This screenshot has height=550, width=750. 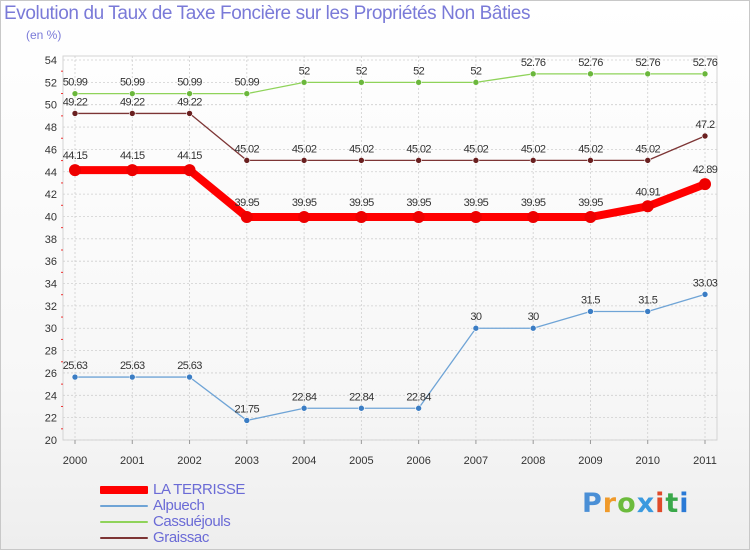 What do you see at coordinates (705, 170) in the screenshot?
I see `data-label: 42.89` at bounding box center [705, 170].